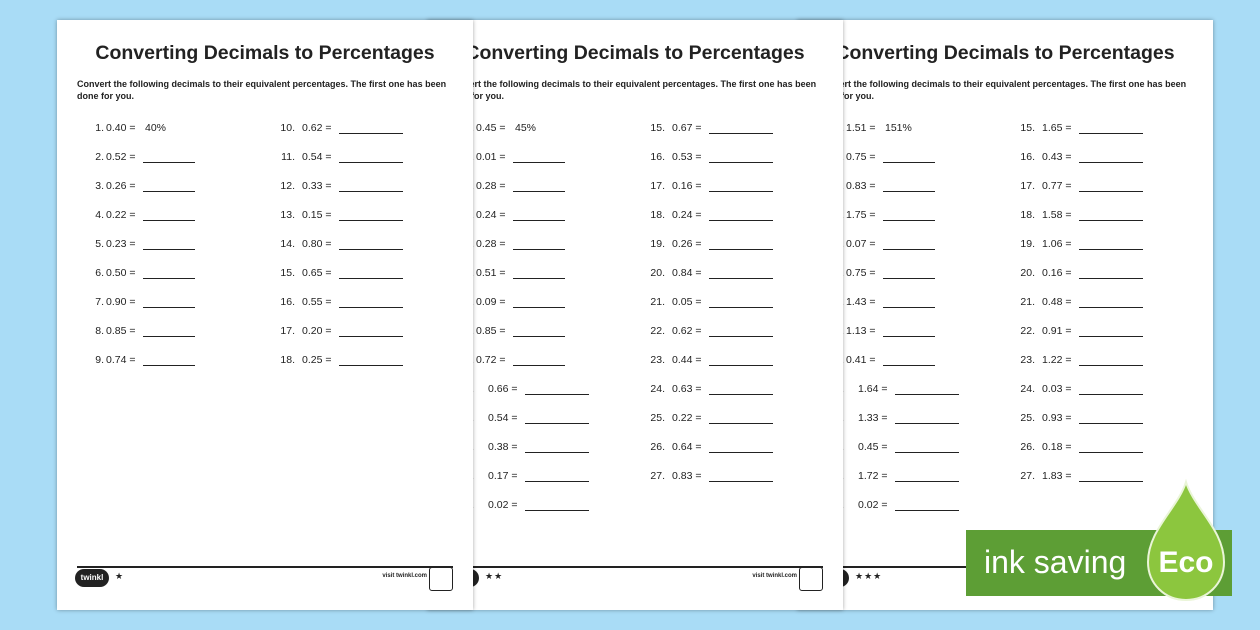 This screenshot has width=1260, height=630. What do you see at coordinates (687, 389) in the screenshot?
I see `question-decimal: 0.63 =` at bounding box center [687, 389].